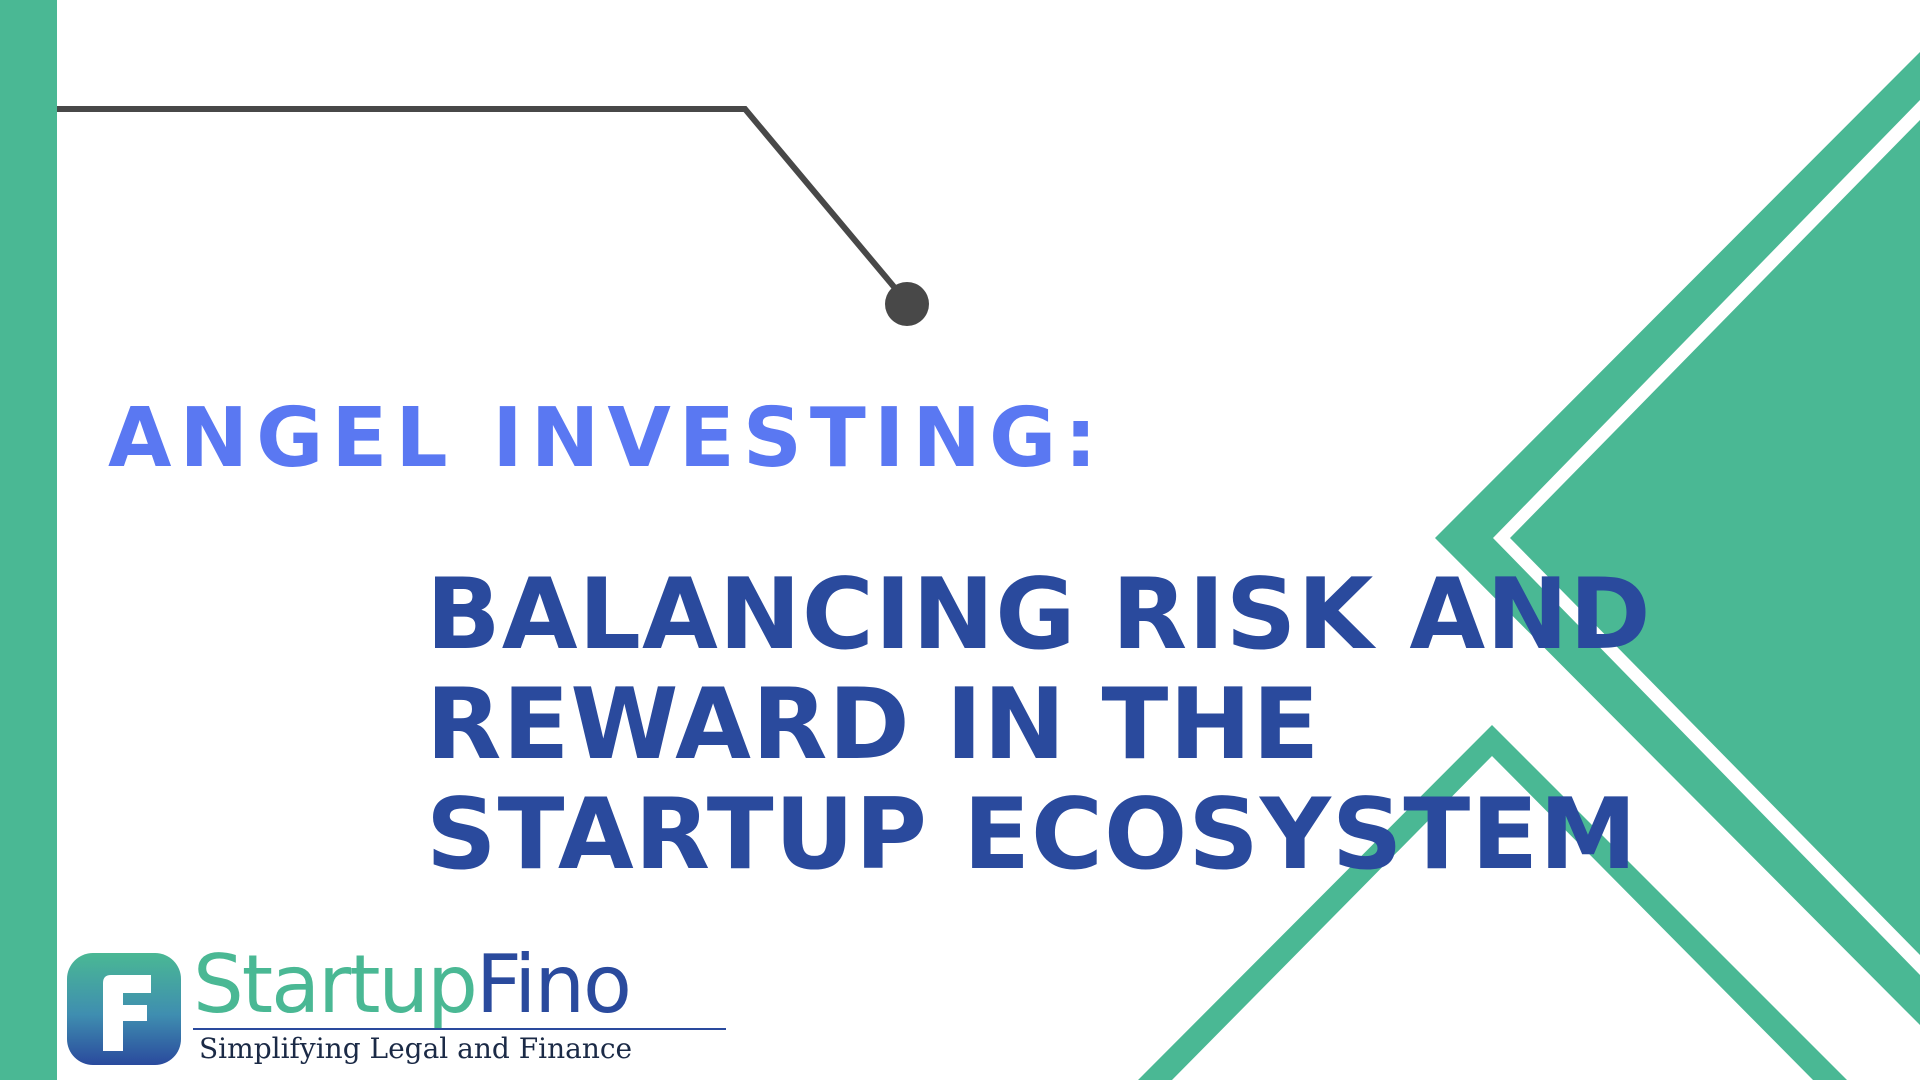  I want to click on headline-line-3: STARTUP ECOSYSTEM, so click(1032, 835).